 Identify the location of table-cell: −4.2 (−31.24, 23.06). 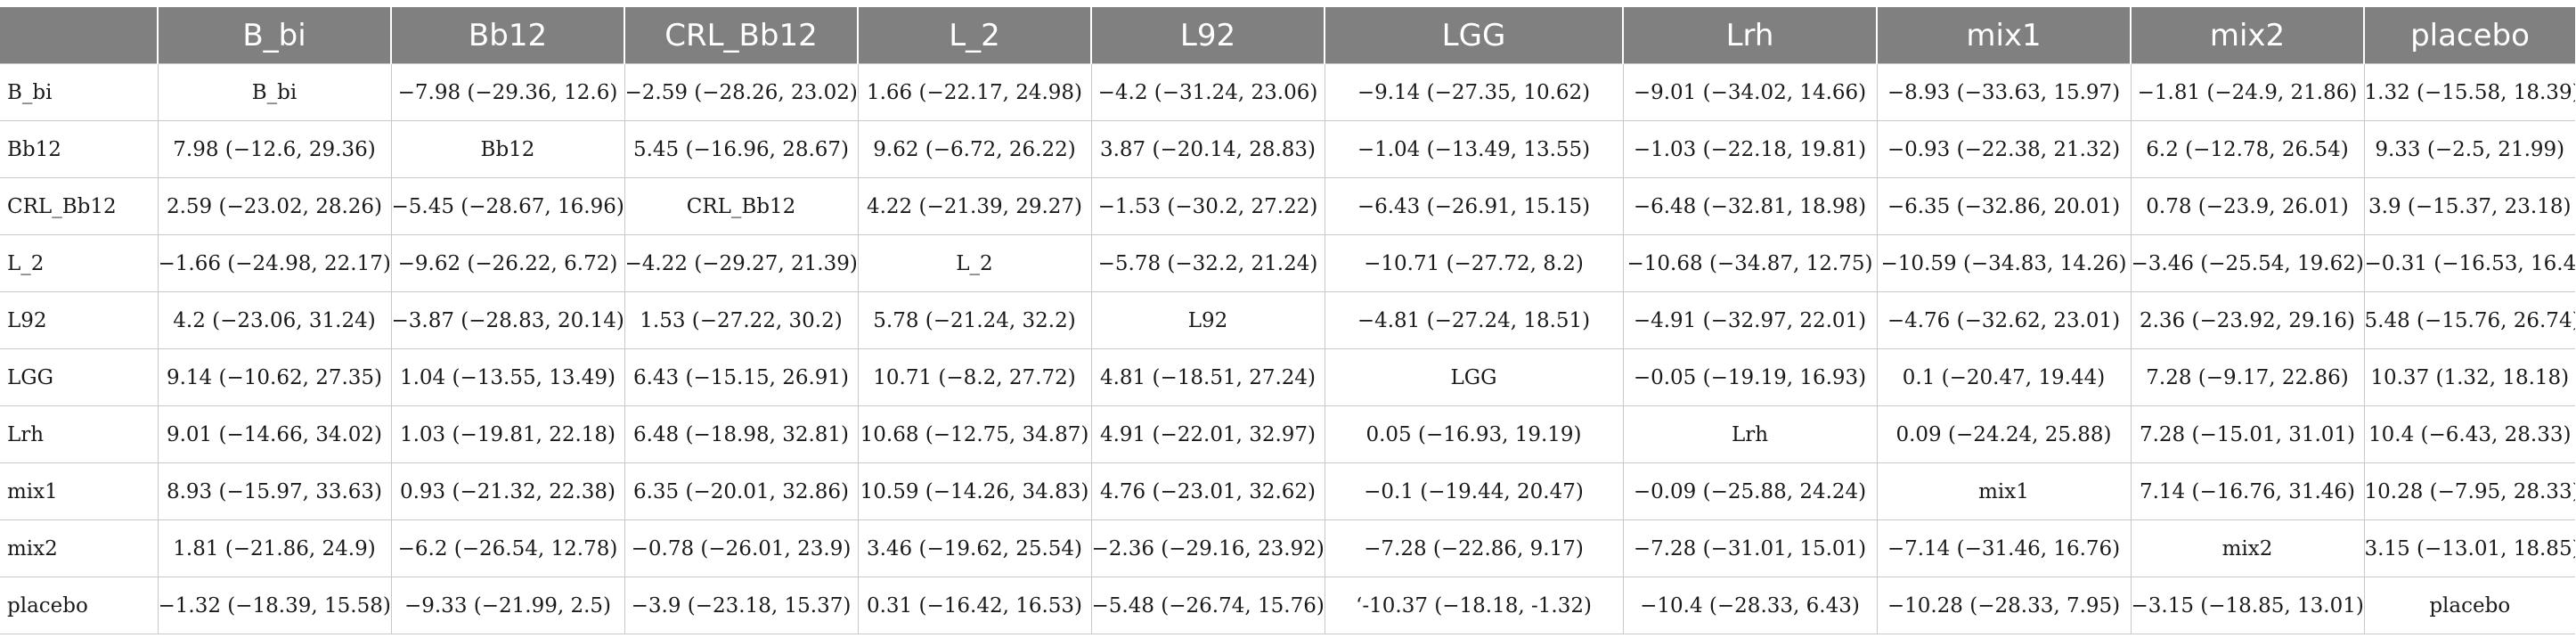
(1207, 92).